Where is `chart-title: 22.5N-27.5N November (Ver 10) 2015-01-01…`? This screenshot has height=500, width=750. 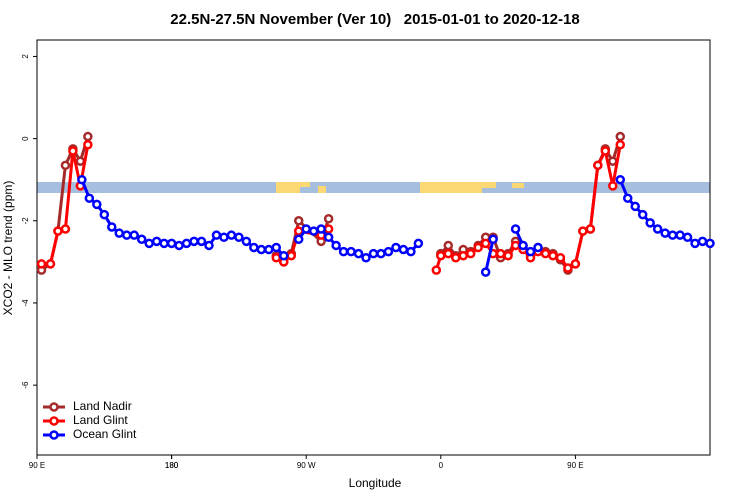
chart-title: 22.5N-27.5N November (Ver 10) 2015-01-01… is located at coordinates (374, 19).